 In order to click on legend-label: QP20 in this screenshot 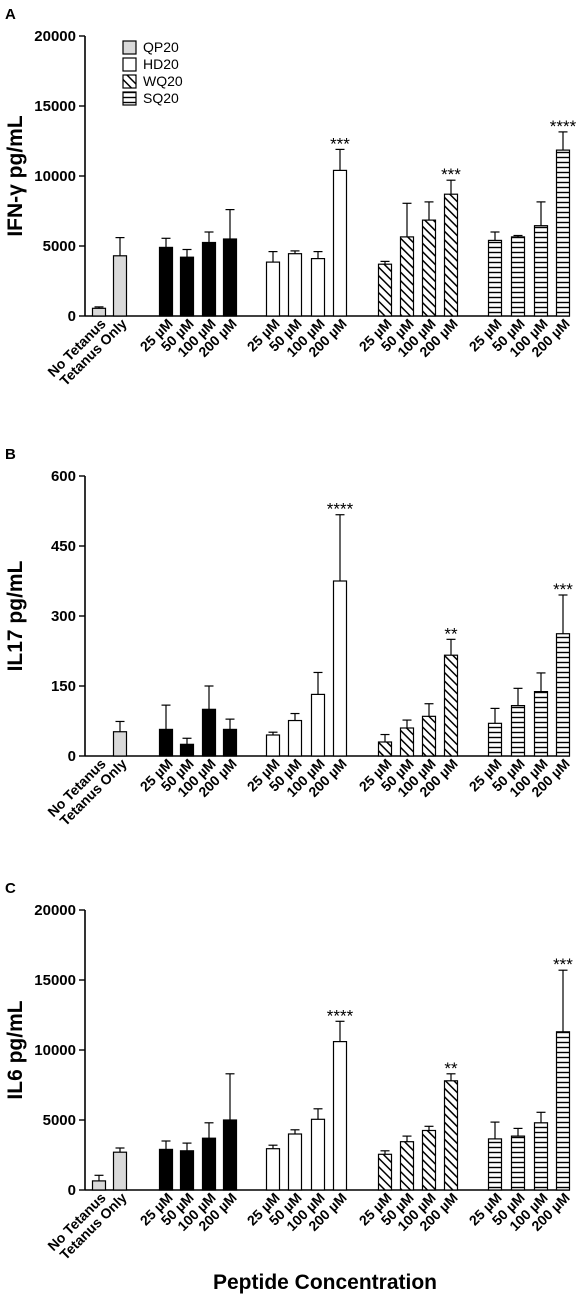, I will do `click(161, 47)`.